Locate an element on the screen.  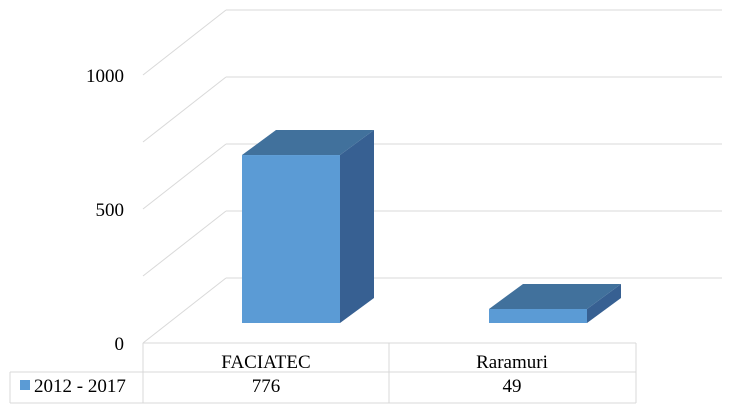
y-tick-label: 1000 is located at coordinates (105, 76).